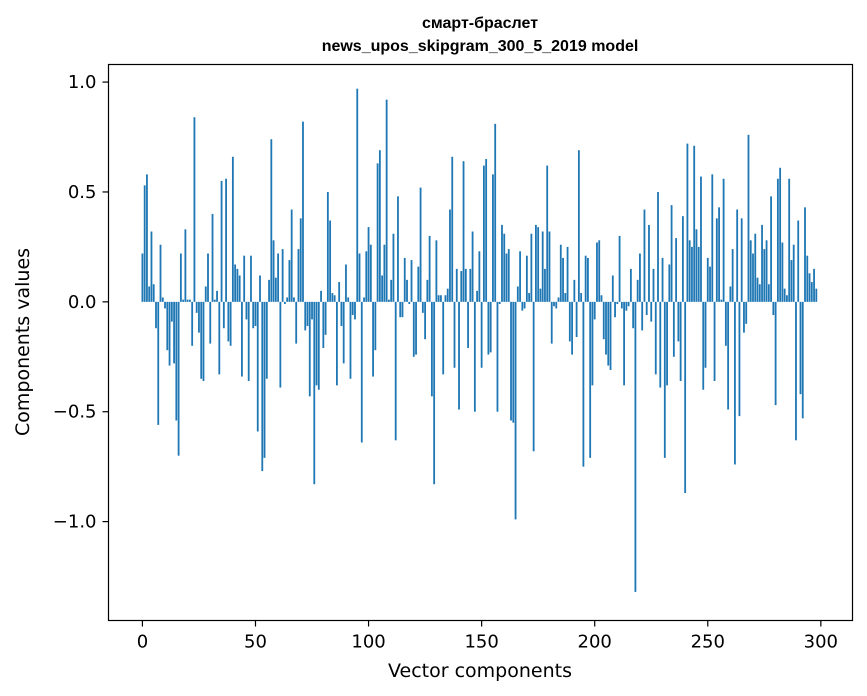 Image resolution: width=867 pixels, height=696 pixels. I want to click on y-axis-ticks: 1.0 0.5 0.0 −0.5 −1.0, so click(81, 302).